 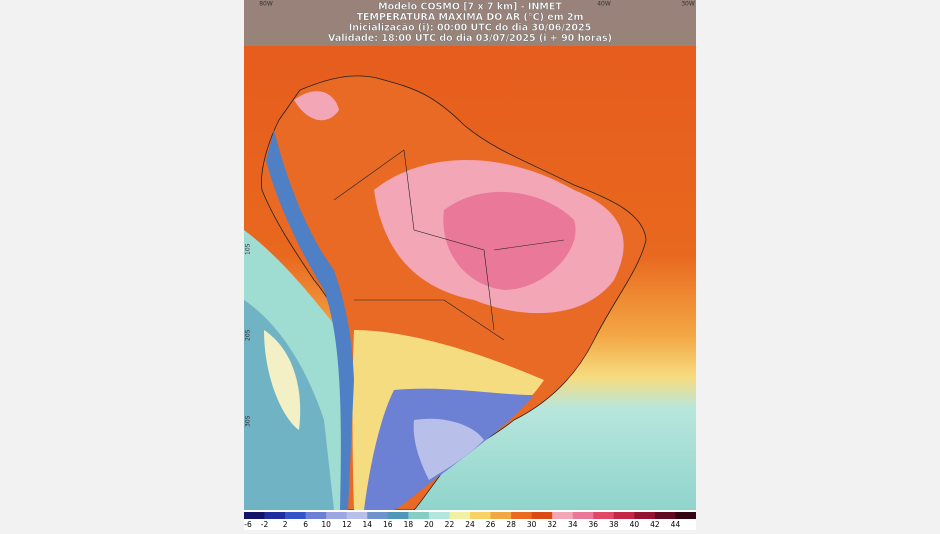 What do you see at coordinates (285, 524) in the screenshot?
I see `colorbar-label: 2` at bounding box center [285, 524].